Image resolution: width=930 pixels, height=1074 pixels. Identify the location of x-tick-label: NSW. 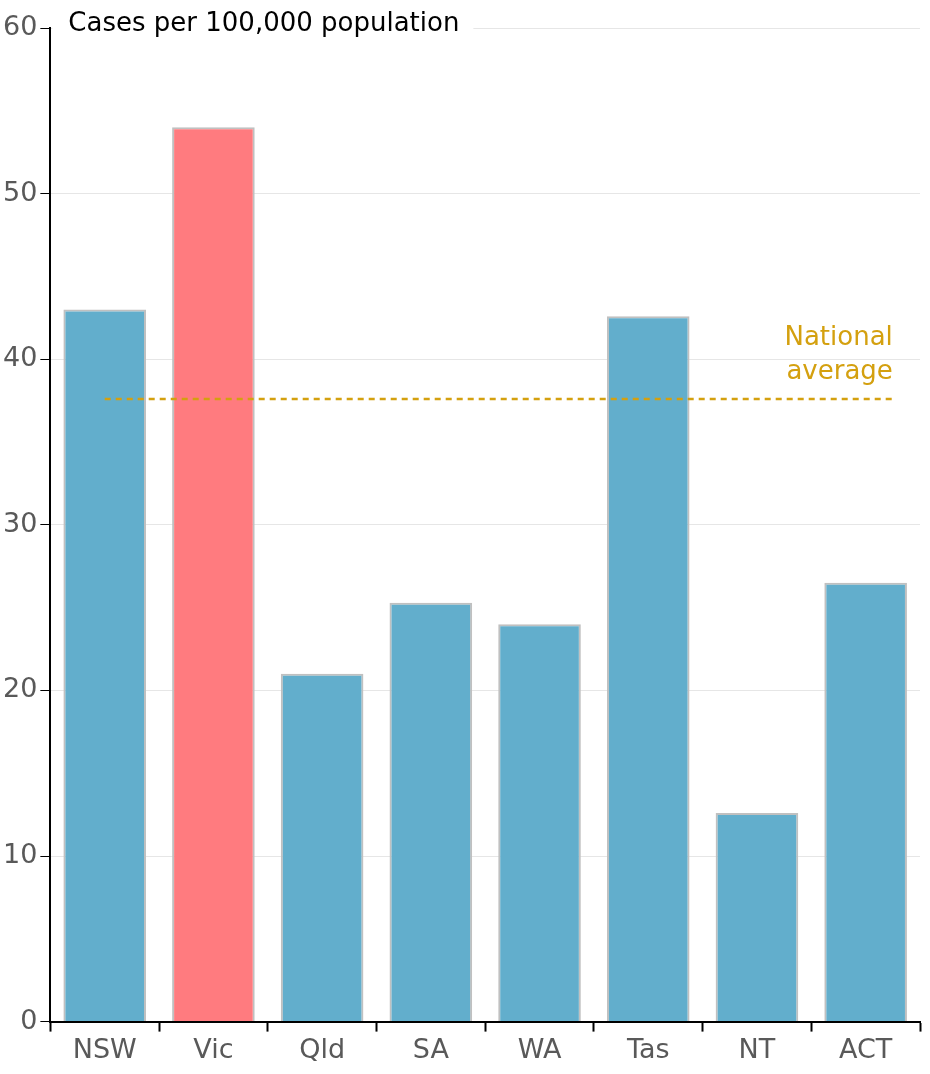
(104, 1048).